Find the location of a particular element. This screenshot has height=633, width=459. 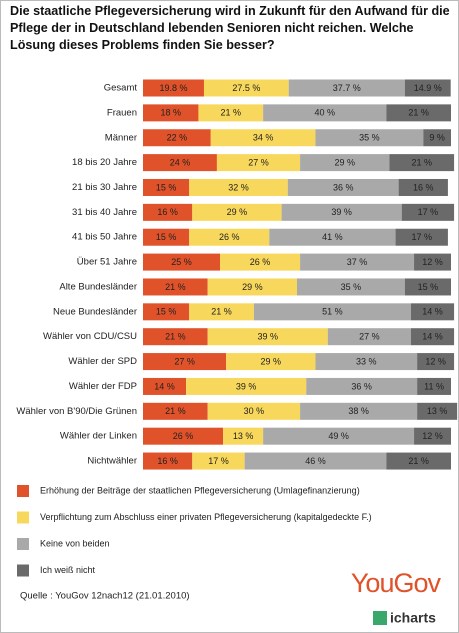

value-label: 15 % is located at coordinates (166, 187).